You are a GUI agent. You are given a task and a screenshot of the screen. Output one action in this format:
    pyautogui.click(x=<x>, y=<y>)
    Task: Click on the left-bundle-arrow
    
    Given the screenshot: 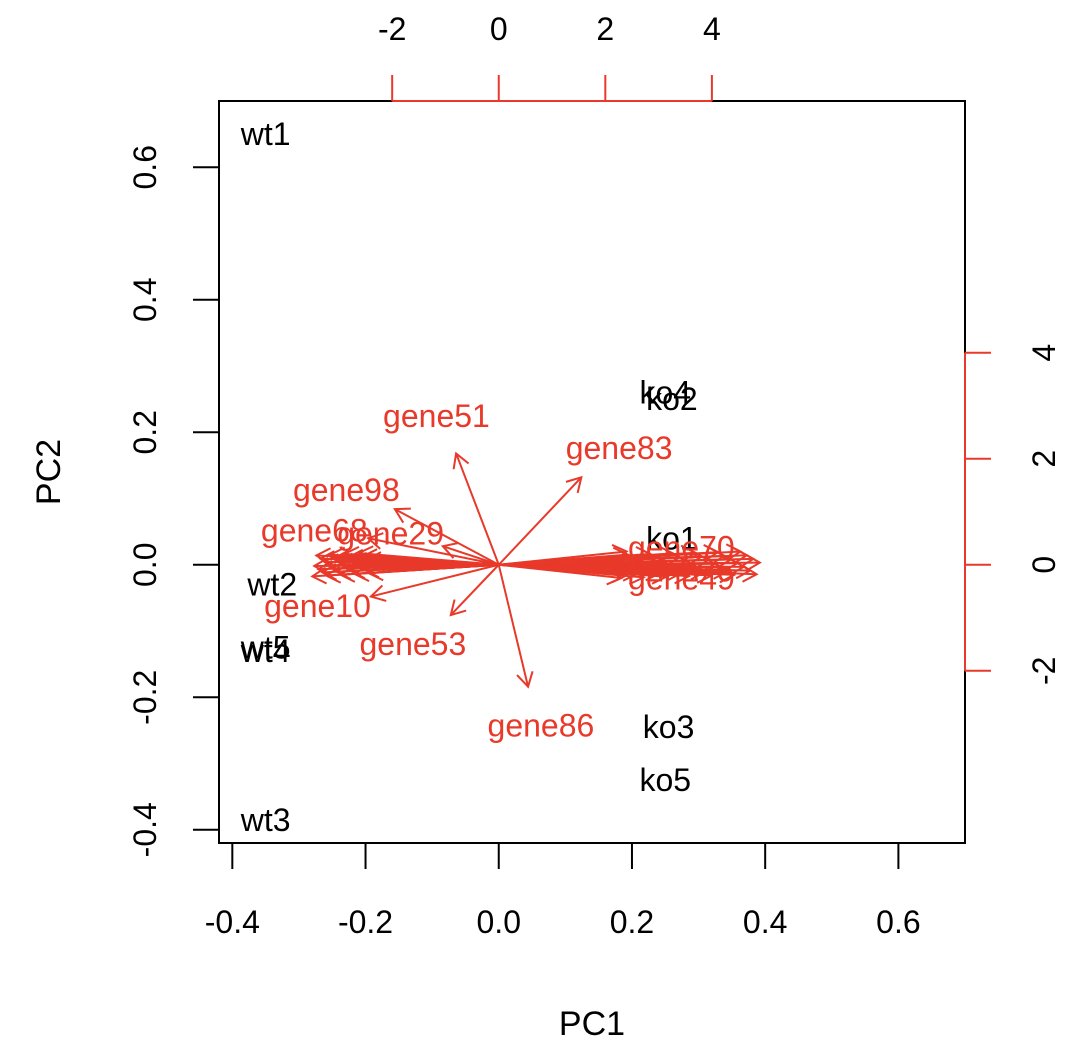 What is the action you would take?
    pyautogui.click(x=427, y=555)
    